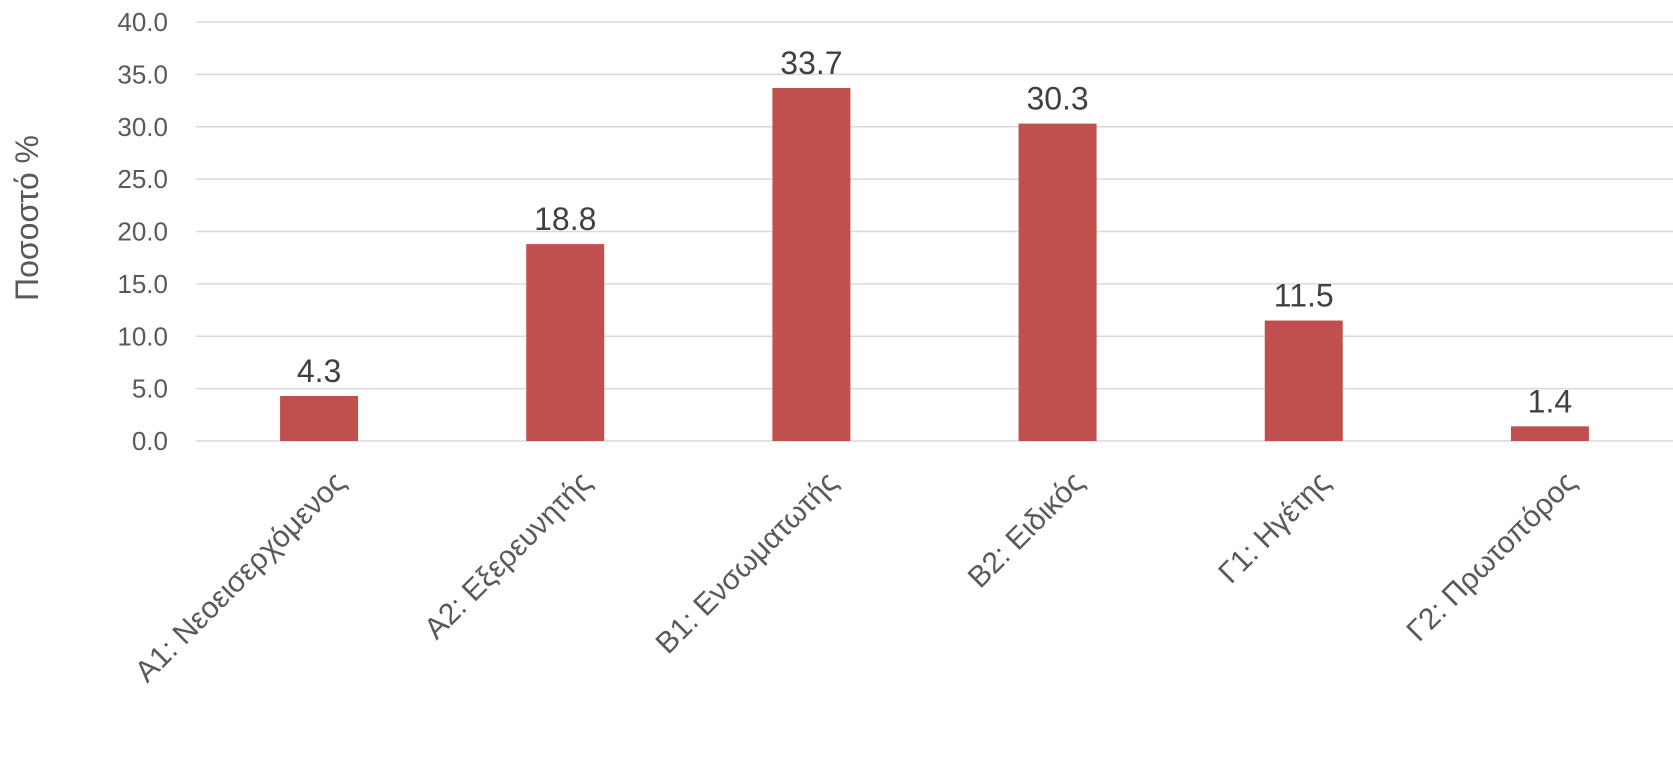 This screenshot has height=757, width=1673. What do you see at coordinates (142, 284) in the screenshot?
I see `y-tick-label: 15.0` at bounding box center [142, 284].